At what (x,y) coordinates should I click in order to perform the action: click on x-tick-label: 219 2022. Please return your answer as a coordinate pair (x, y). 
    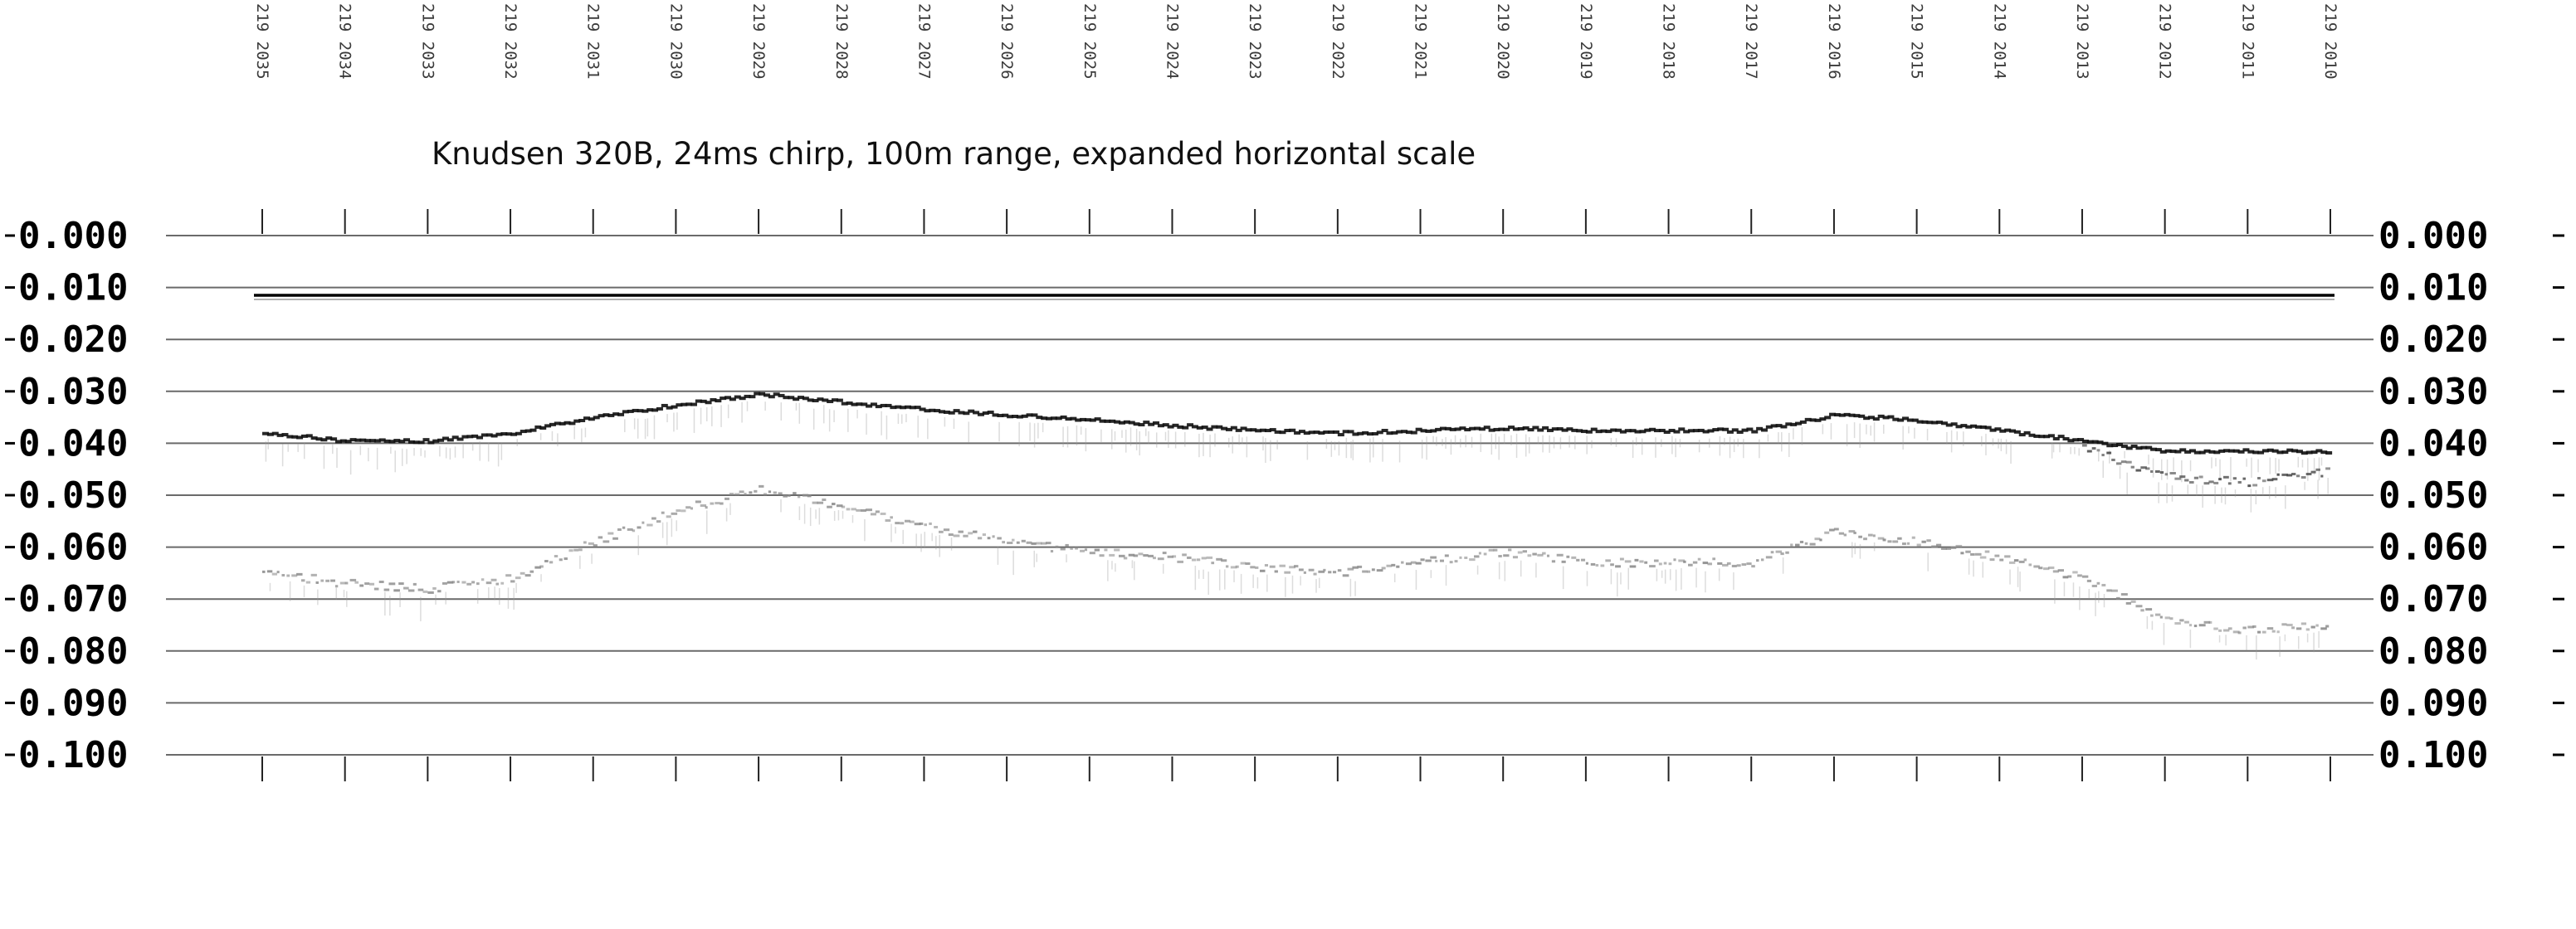
    Looking at the image, I should click on (1338, 42).